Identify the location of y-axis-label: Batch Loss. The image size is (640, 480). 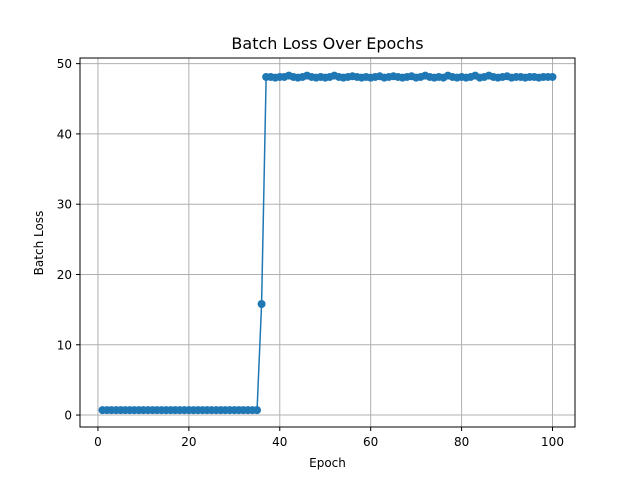
(39, 243).